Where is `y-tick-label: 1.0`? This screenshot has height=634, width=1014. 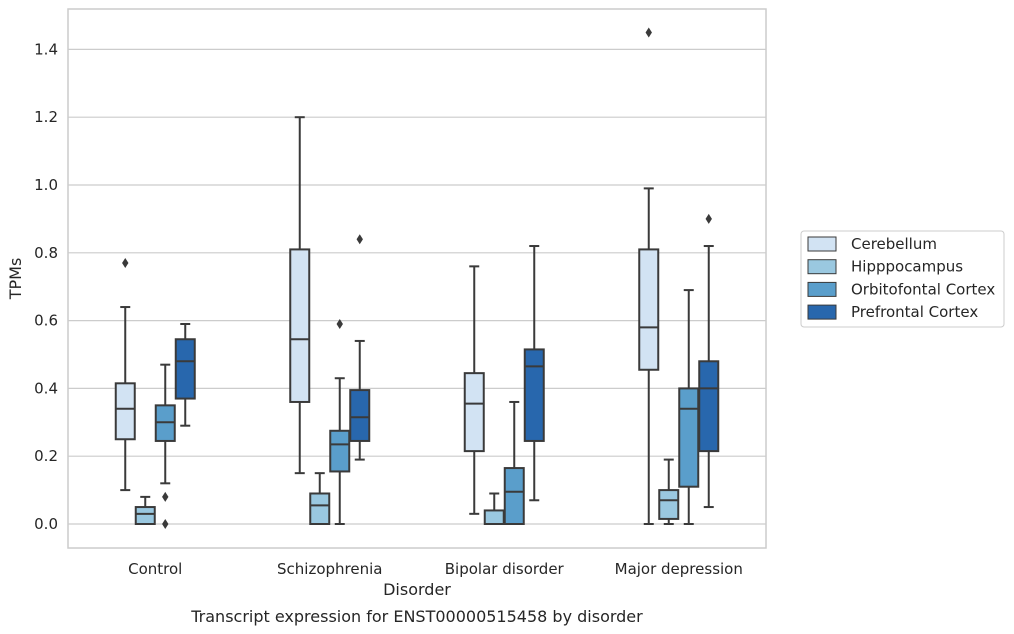 y-tick-label: 1.0 is located at coordinates (46, 185).